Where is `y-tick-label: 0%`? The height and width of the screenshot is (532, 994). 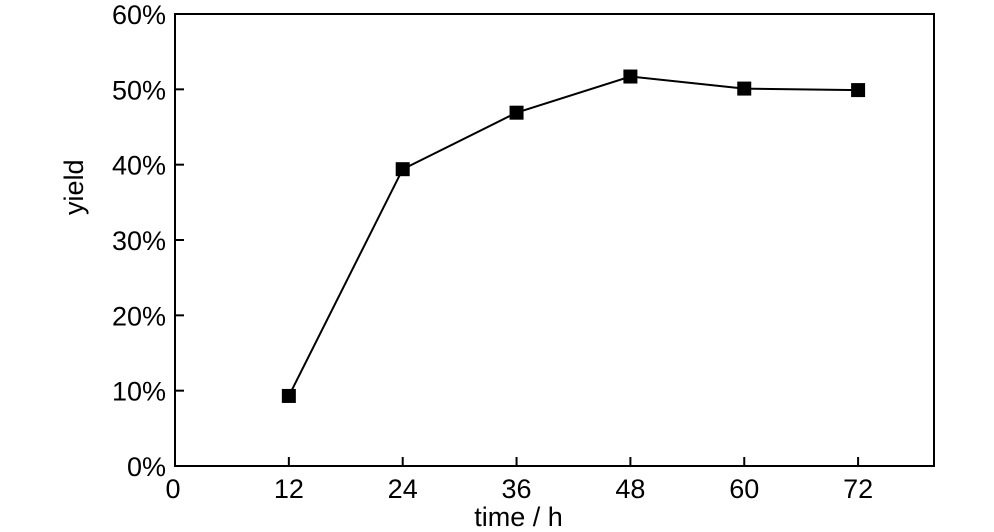 y-tick-label: 0% is located at coordinates (146, 467).